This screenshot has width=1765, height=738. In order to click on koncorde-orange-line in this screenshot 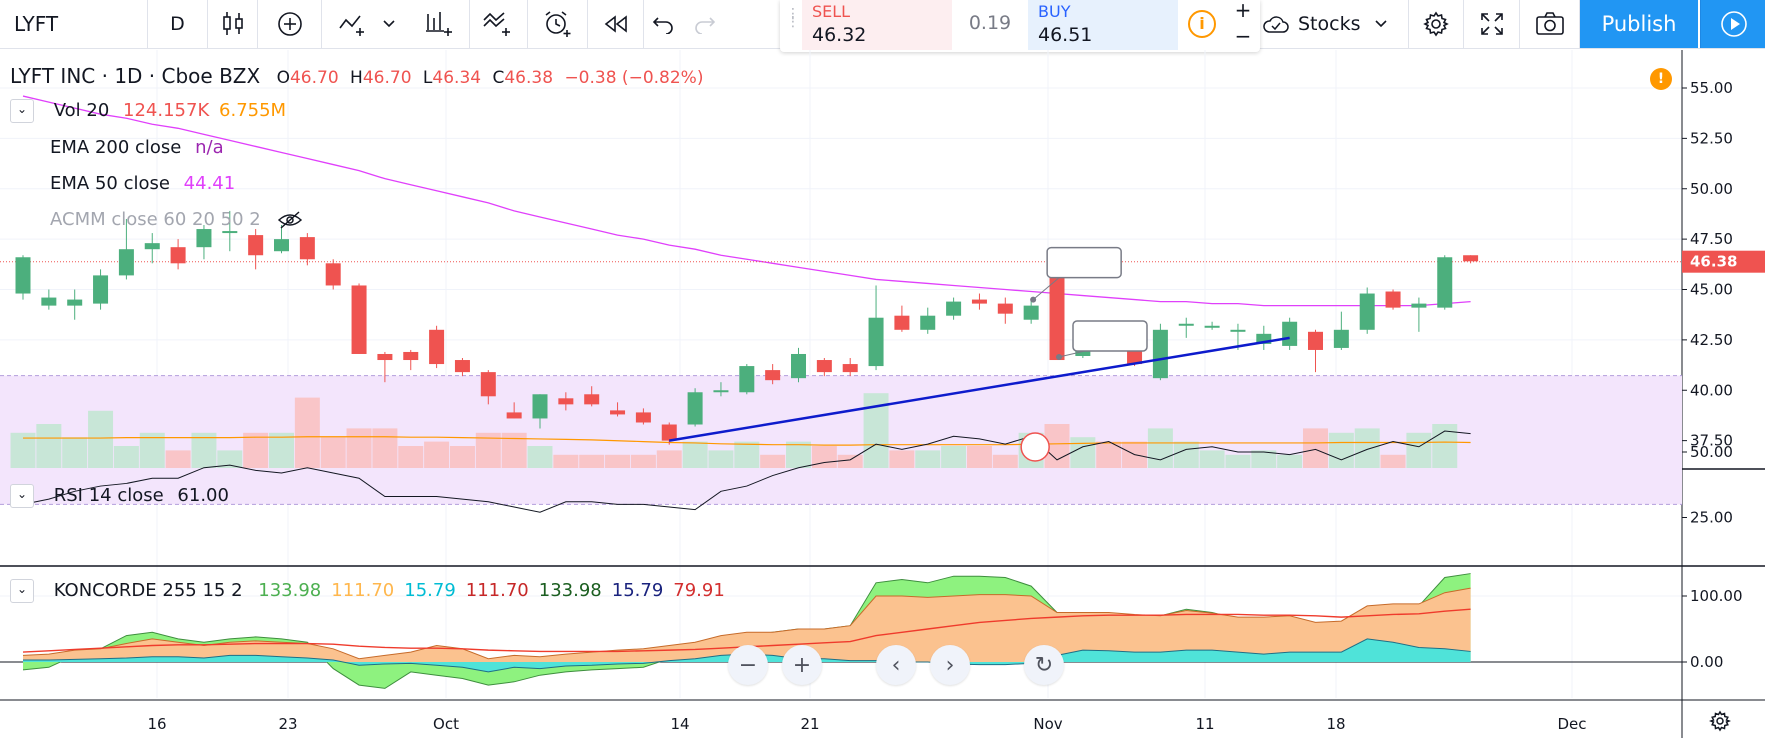, I will do `click(746, 623)`.